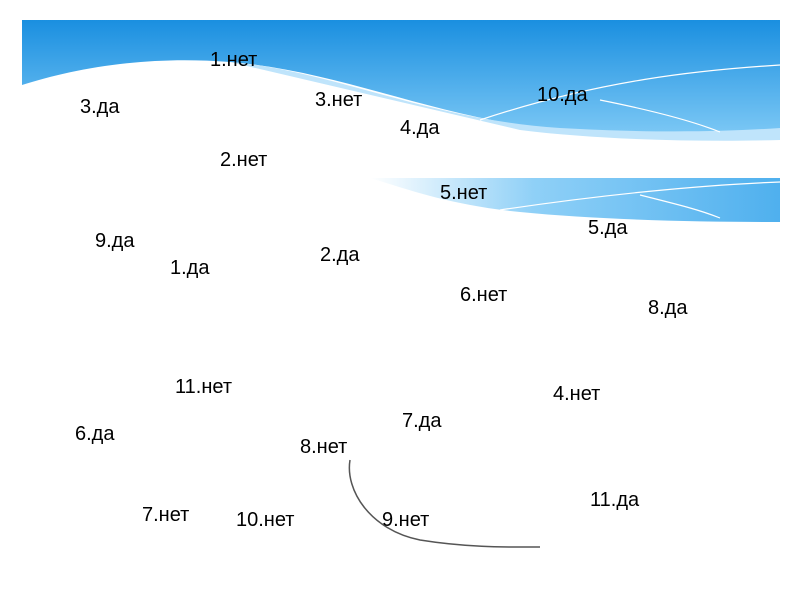 The height and width of the screenshot is (600, 800). What do you see at coordinates (505, 101) in the screenshot?
I see `wave-highlight` at bounding box center [505, 101].